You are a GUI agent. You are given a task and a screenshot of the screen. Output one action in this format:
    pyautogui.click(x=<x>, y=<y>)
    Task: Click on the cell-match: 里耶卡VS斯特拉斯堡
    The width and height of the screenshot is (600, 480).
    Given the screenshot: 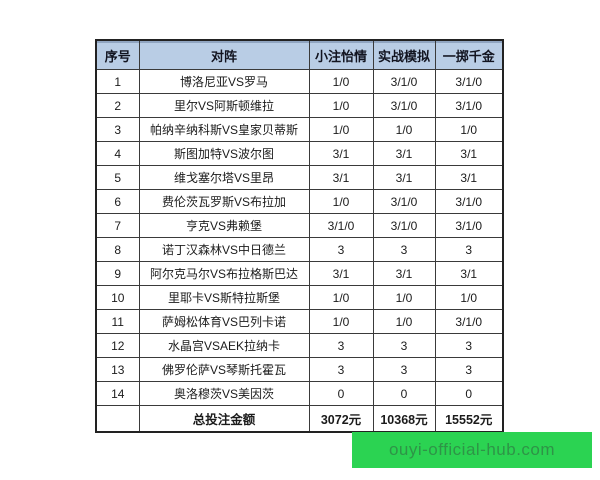 What is the action you would take?
    pyautogui.click(x=224, y=297)
    